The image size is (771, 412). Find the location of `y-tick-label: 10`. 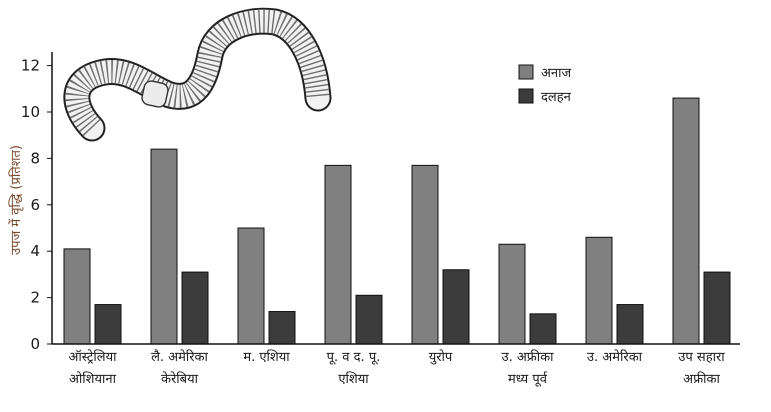

y-tick-label: 10 is located at coordinates (30, 112).